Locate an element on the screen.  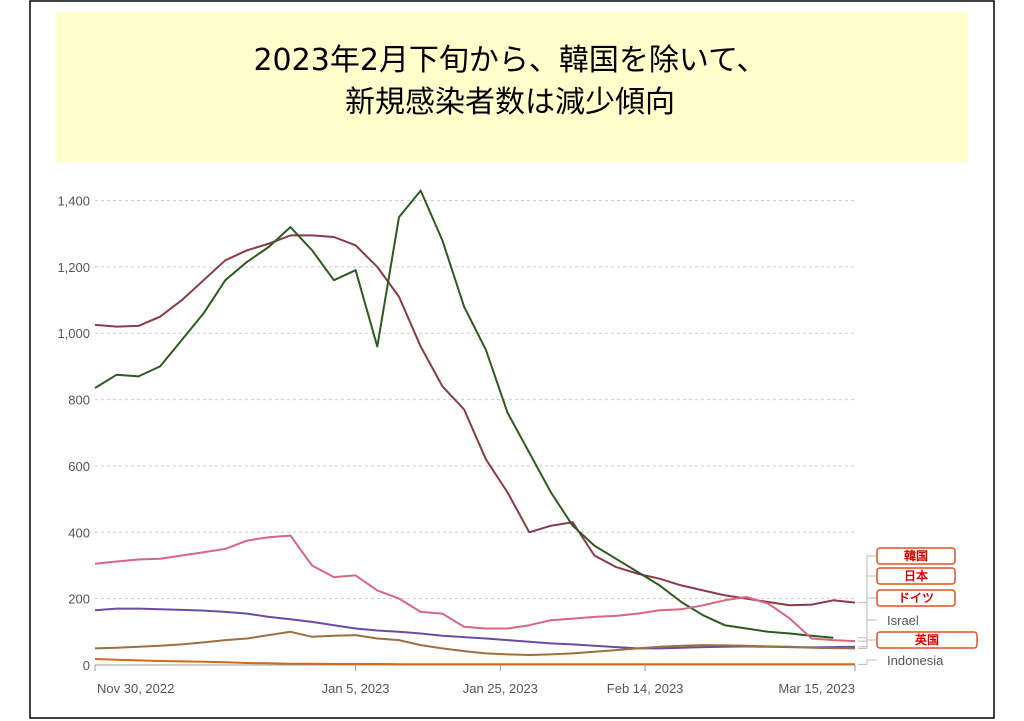
x-tick-label: Feb 14, 2023 is located at coordinates (645, 688).